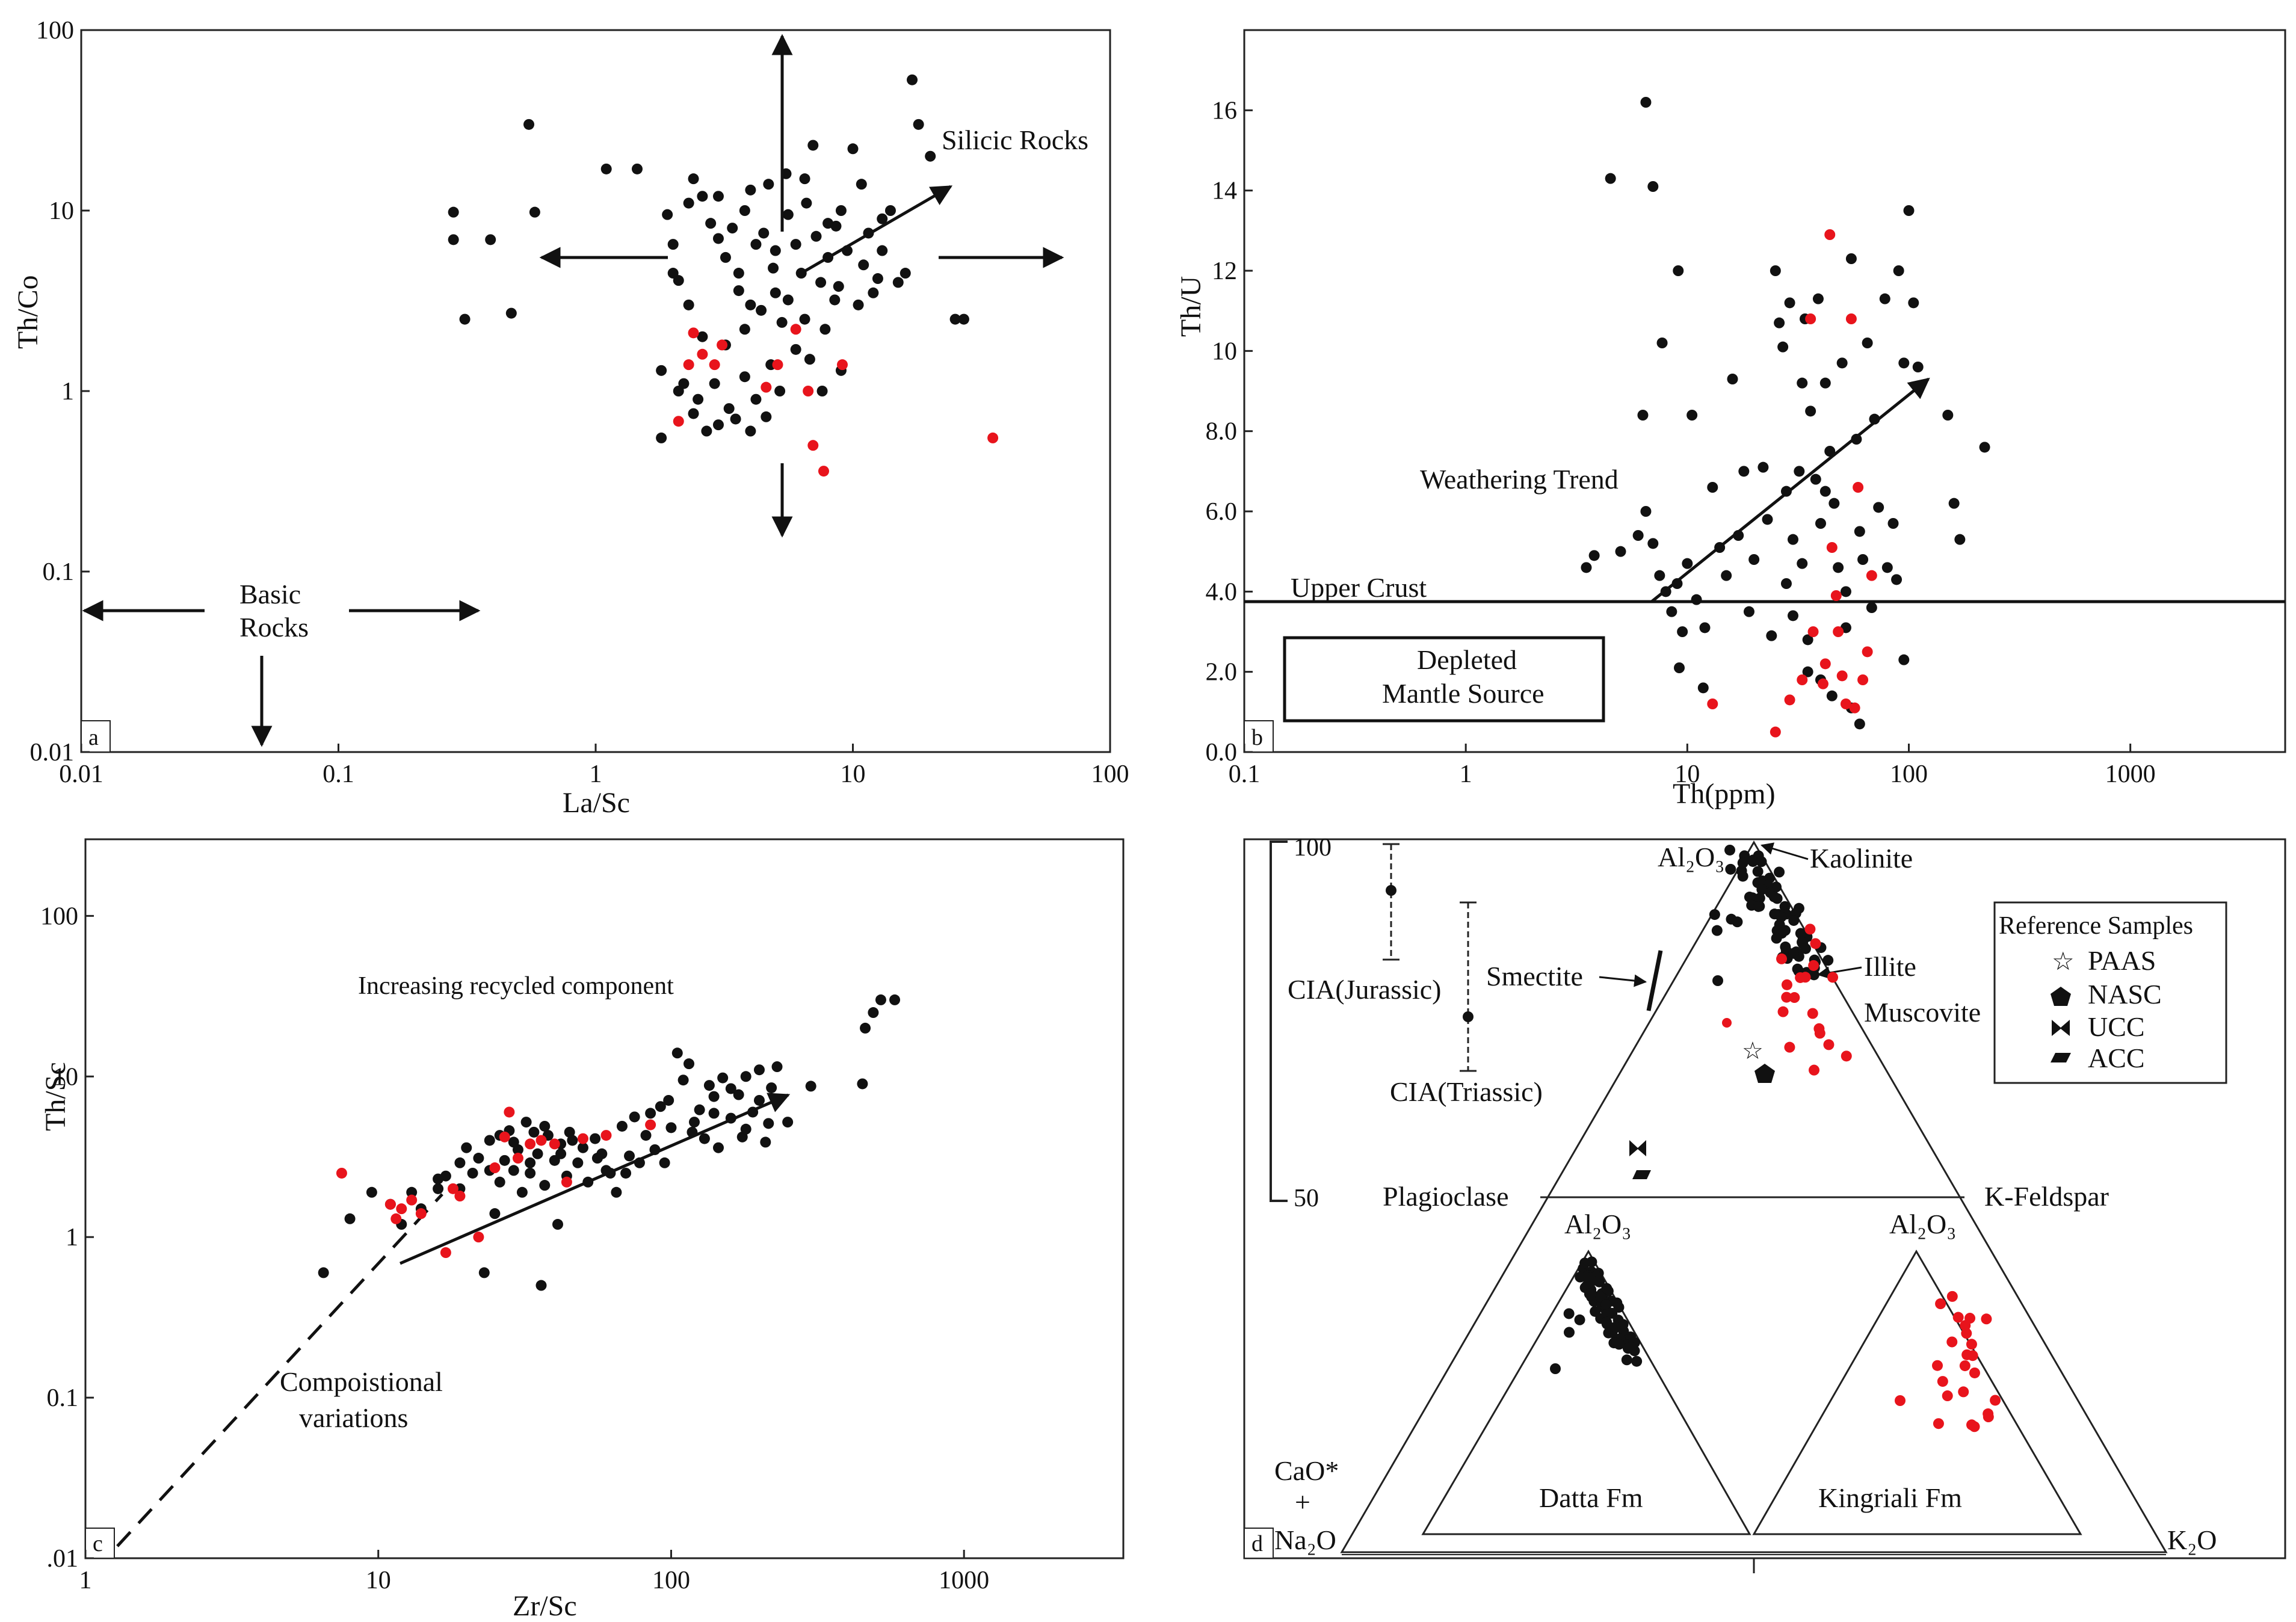  Describe the element at coordinates (1259, 1543) in the screenshot. I see `panel-d-letter-box` at that location.